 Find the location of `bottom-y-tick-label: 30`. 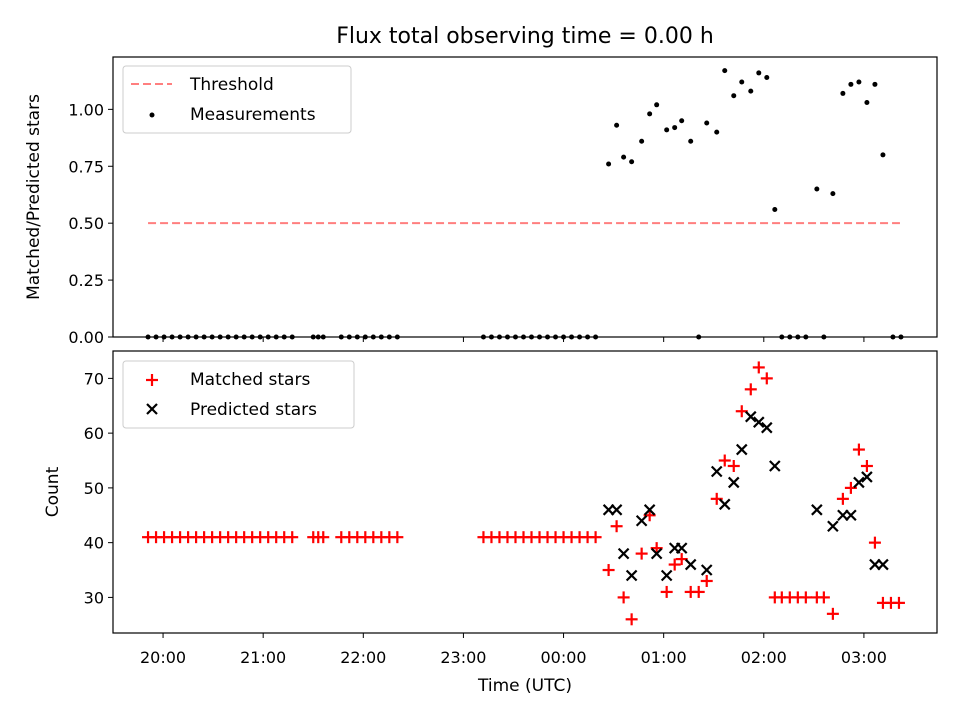

bottom-y-tick-label: 30 is located at coordinates (94, 597).